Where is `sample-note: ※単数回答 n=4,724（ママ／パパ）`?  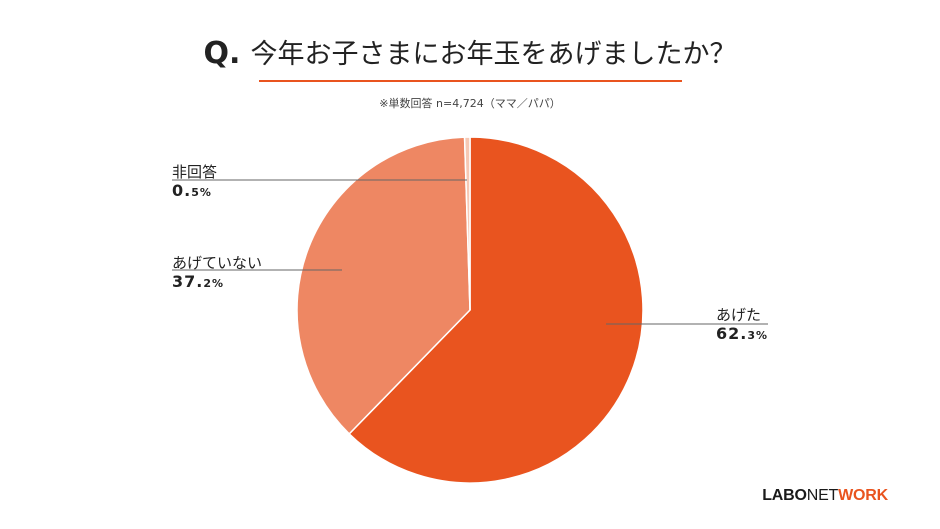 sample-note: ※単数回答 n=4,724（ママ／パパ） is located at coordinates (470, 103).